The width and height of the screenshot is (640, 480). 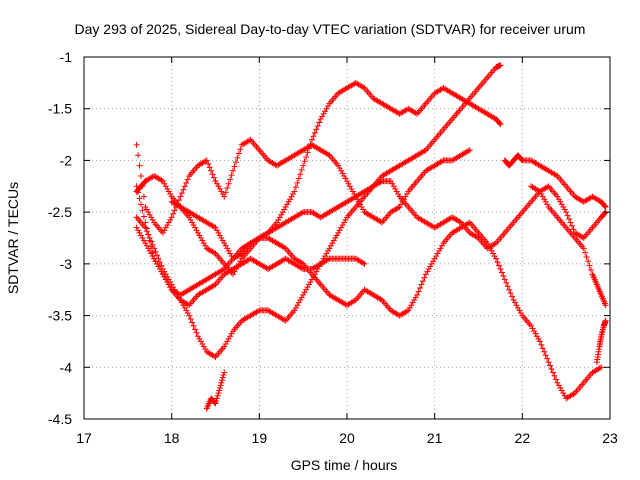 I want to click on x-tick-label: 20, so click(x=347, y=438).